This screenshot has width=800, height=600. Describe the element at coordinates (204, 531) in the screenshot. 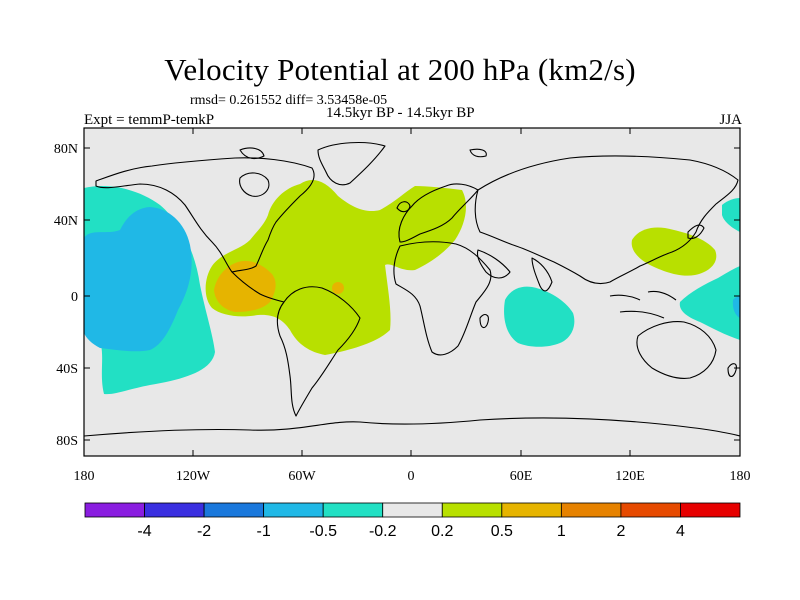

I see `colorbar-label: -2` at that location.